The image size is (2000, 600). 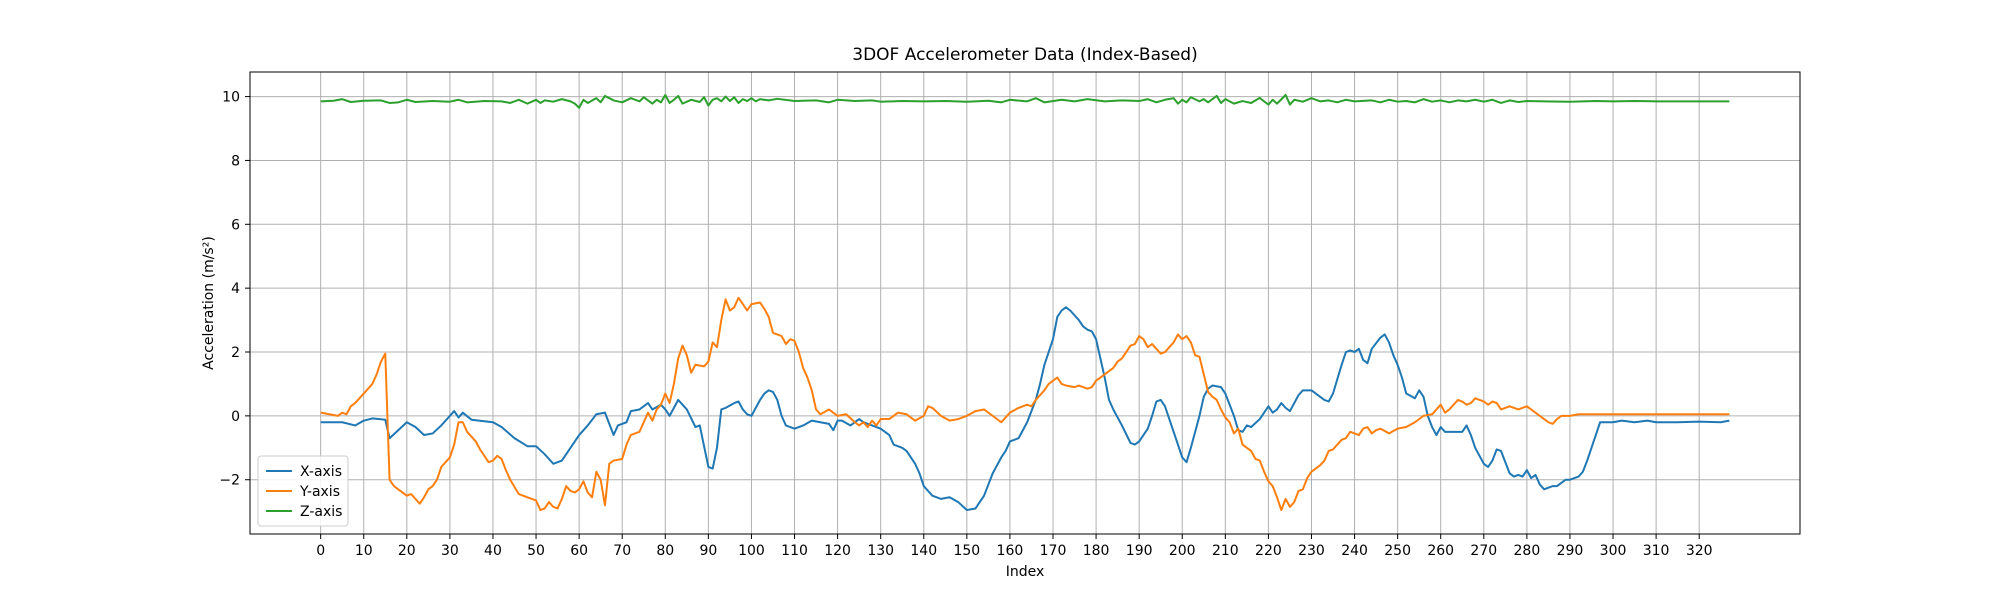 What do you see at coordinates (231, 98) in the screenshot?
I see `y-tick-label: 10` at bounding box center [231, 98].